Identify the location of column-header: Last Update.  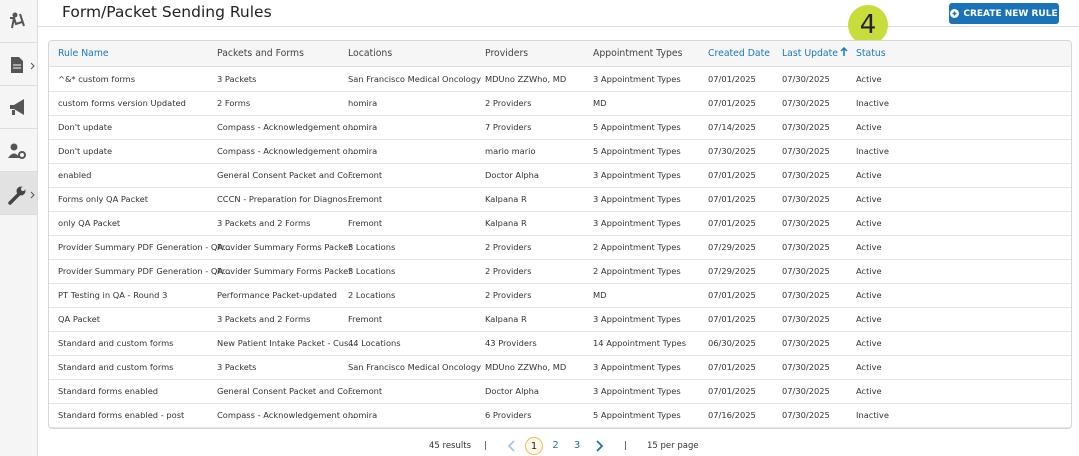
(815, 53).